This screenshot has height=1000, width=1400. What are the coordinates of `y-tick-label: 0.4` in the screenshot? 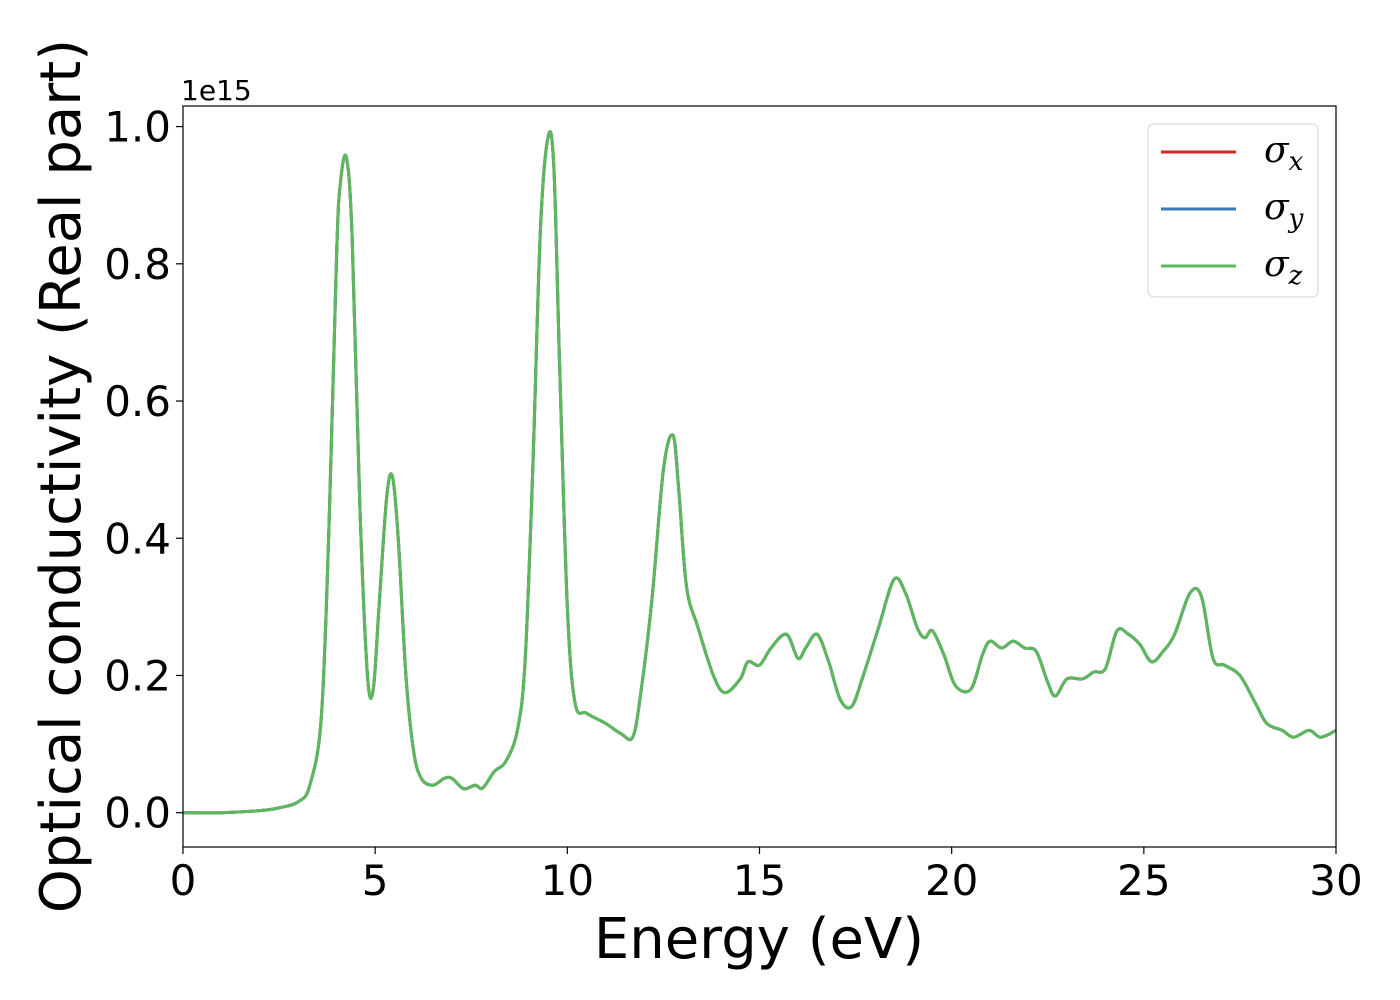 It's located at (137, 538).